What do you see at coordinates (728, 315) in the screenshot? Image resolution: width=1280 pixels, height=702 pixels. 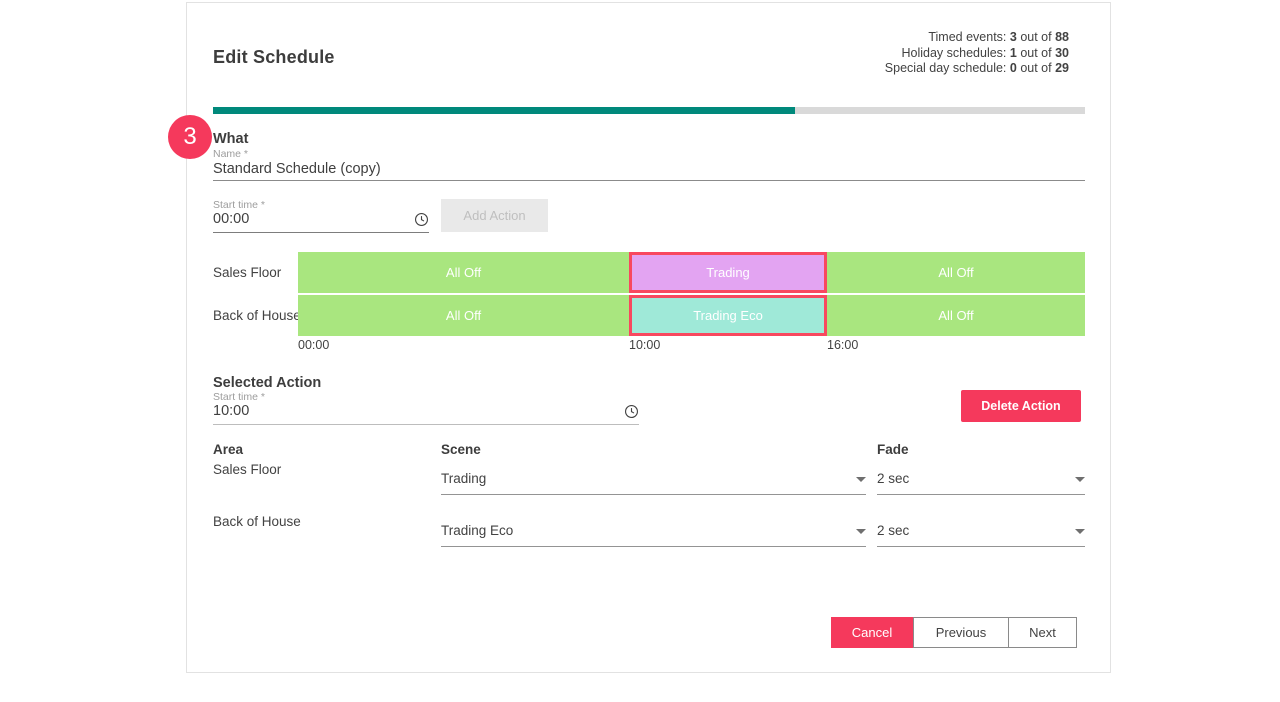 I see `timeline-segment-selected: Trading Eco` at bounding box center [728, 315].